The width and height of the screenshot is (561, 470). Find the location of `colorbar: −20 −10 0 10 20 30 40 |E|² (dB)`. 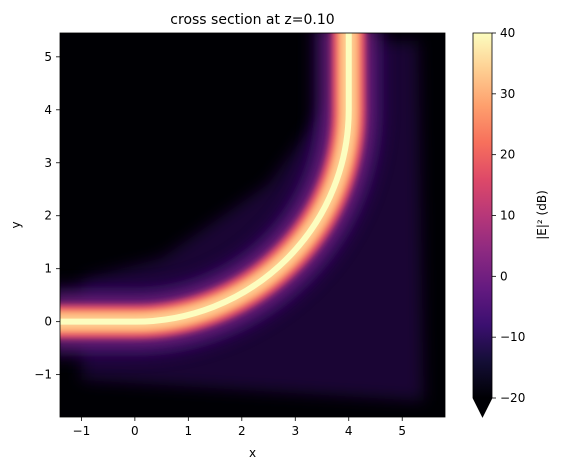

colorbar: −20 −10 0 10 20 30 40 |E|² (dB) is located at coordinates (510, 222).